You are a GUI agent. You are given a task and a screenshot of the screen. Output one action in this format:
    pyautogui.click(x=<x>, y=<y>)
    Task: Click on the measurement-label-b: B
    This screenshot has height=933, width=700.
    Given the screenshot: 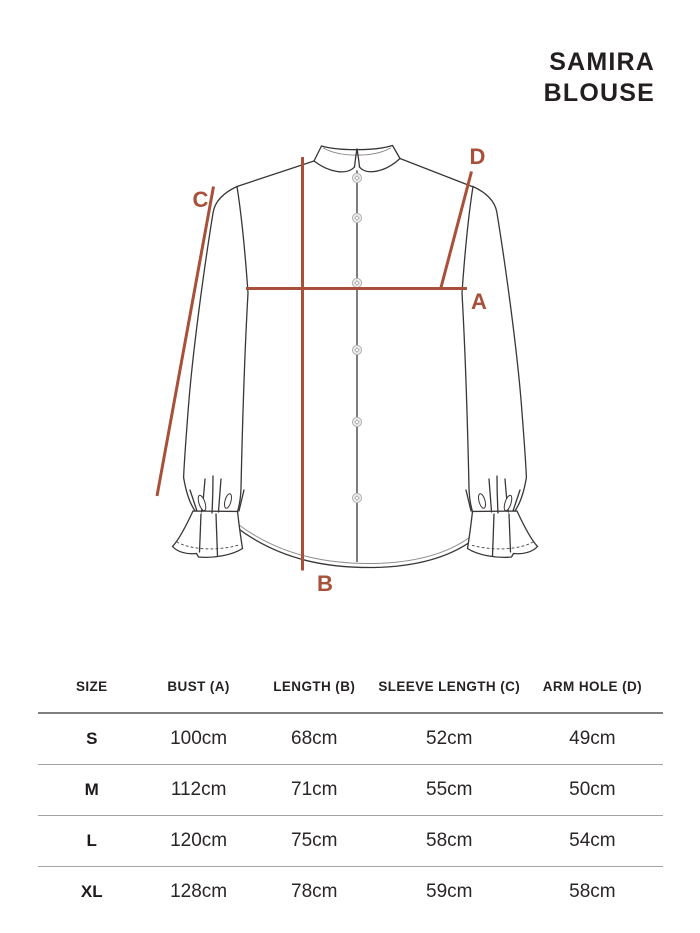 What is the action you would take?
    pyautogui.click(x=325, y=583)
    